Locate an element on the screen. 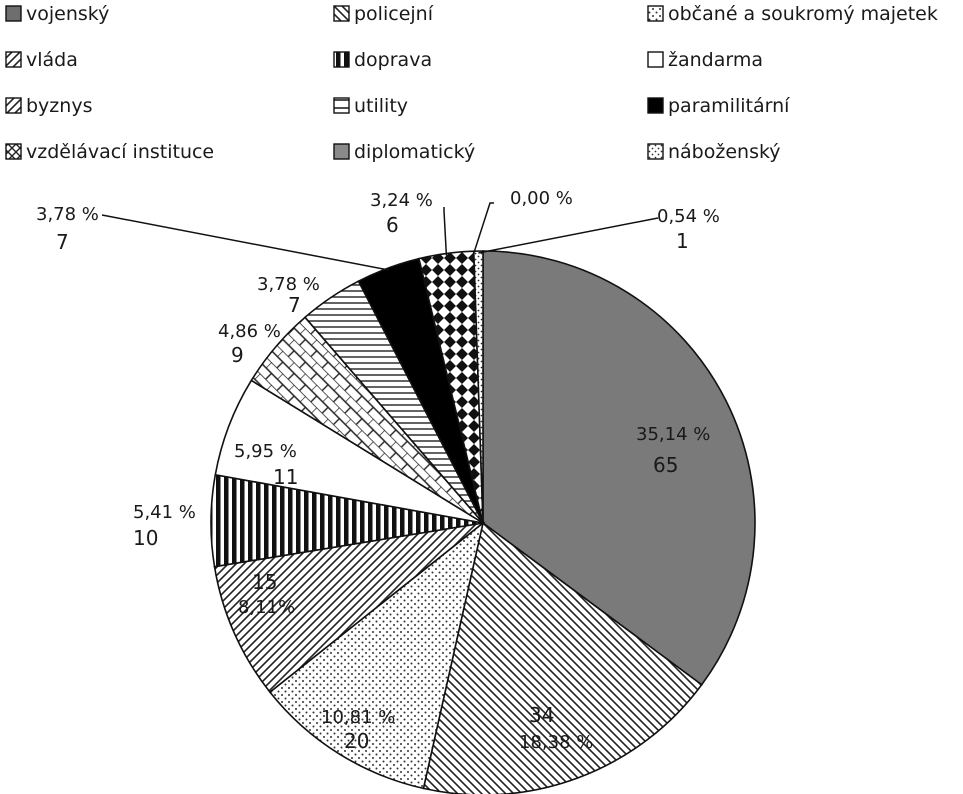 The height and width of the screenshot is (794, 963). legend-label-6: byznys is located at coordinates (59, 106).